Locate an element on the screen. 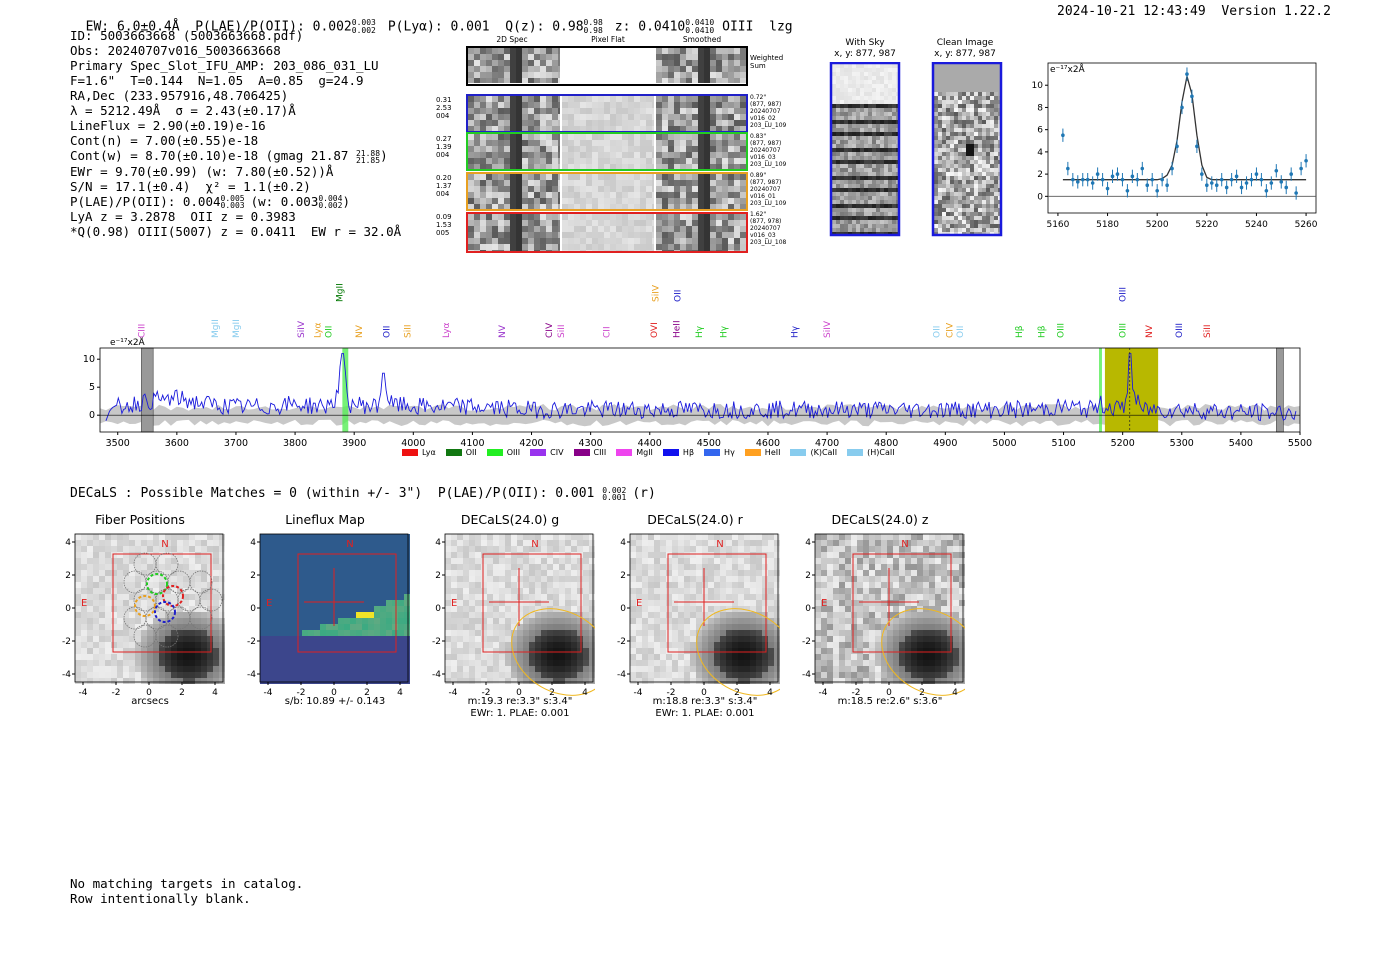  spectrum-axes-frame is located at coordinates (700, 390).